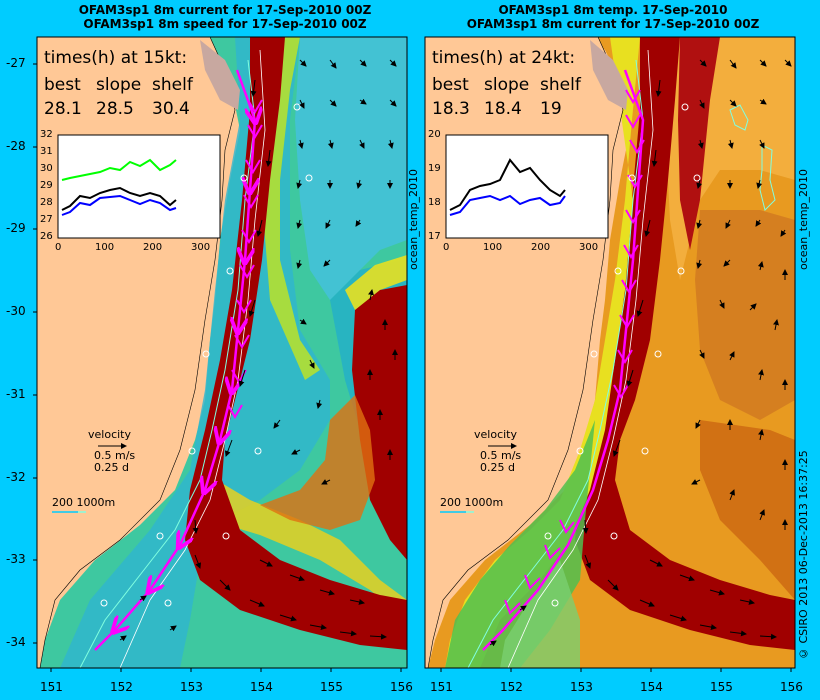  What do you see at coordinates (589, 247) in the screenshot?
I see `right-inset-xtick: 300` at bounding box center [589, 247].